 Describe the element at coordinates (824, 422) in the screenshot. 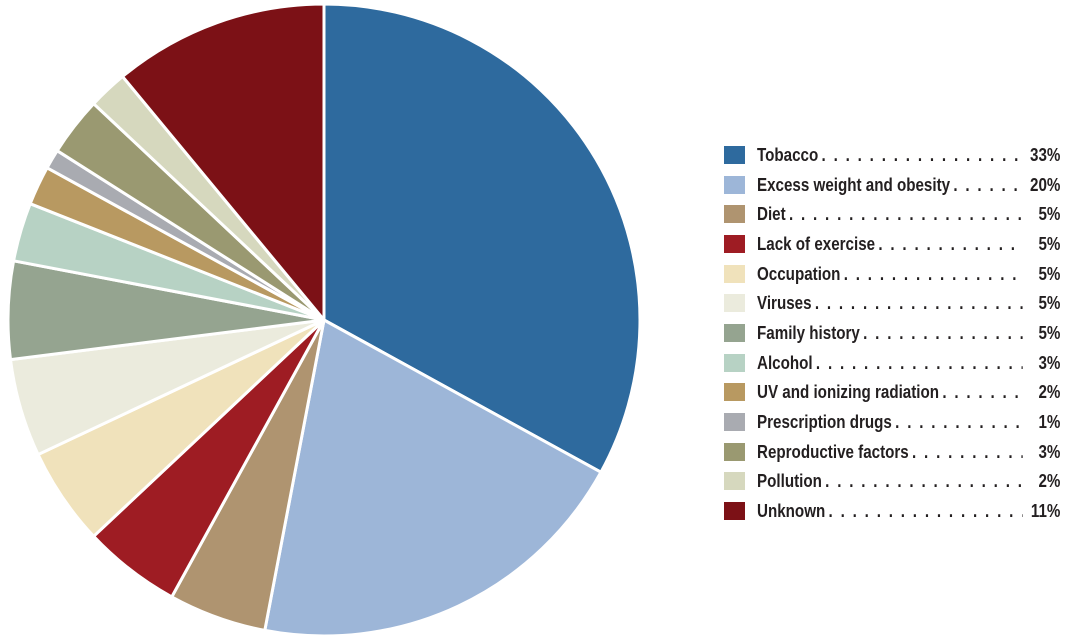

I see `legend-label: Prescription drugs` at that location.